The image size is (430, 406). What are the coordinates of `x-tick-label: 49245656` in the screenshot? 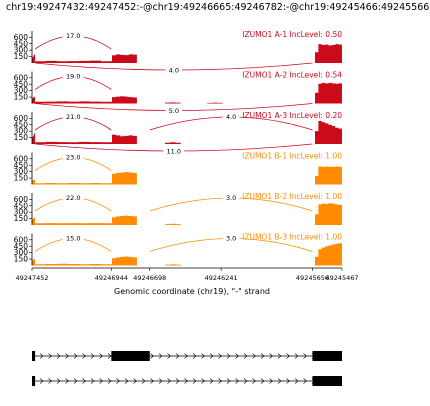 It's located at (312, 278).